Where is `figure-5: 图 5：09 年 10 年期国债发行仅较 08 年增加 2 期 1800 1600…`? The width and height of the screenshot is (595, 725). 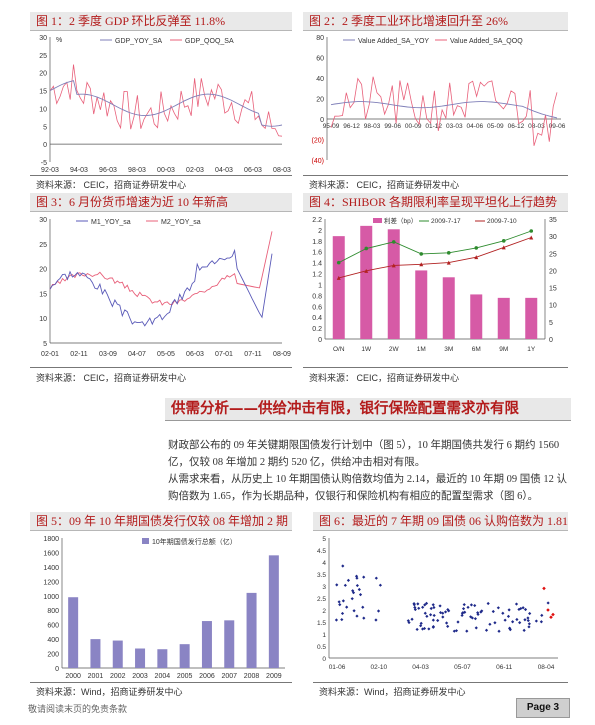 figure-5: 图 5：09 年 10 年期国债发行仅较 08 年增加 2 期 1800 1600… is located at coordinates (161, 604).